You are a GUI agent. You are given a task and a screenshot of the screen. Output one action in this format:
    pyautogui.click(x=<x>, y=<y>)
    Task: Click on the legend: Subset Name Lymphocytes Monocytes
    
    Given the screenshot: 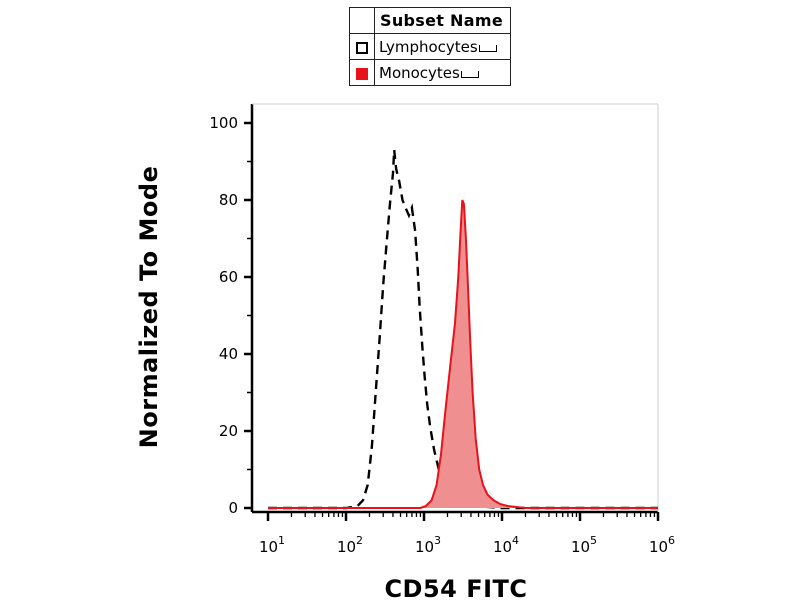 What is the action you would take?
    pyautogui.click(x=430, y=46)
    